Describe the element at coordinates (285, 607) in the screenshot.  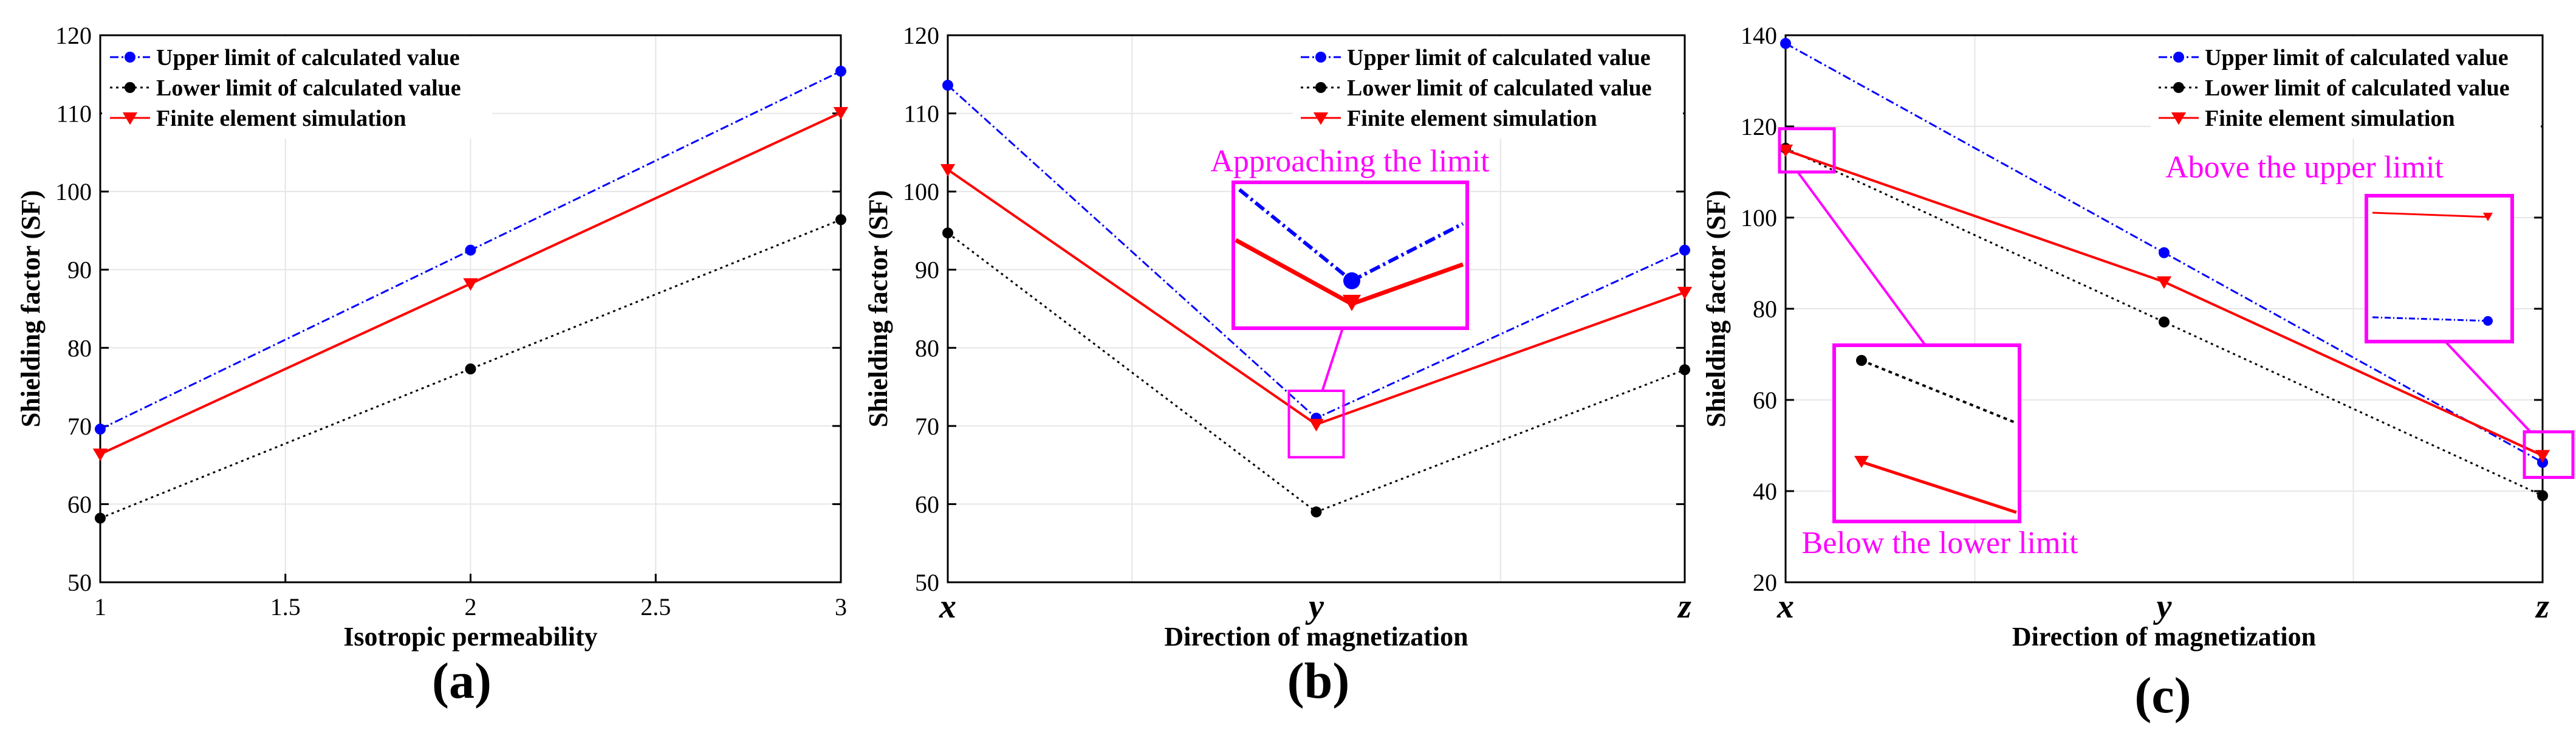
I see `x-tick-label: 1.5` at that location.